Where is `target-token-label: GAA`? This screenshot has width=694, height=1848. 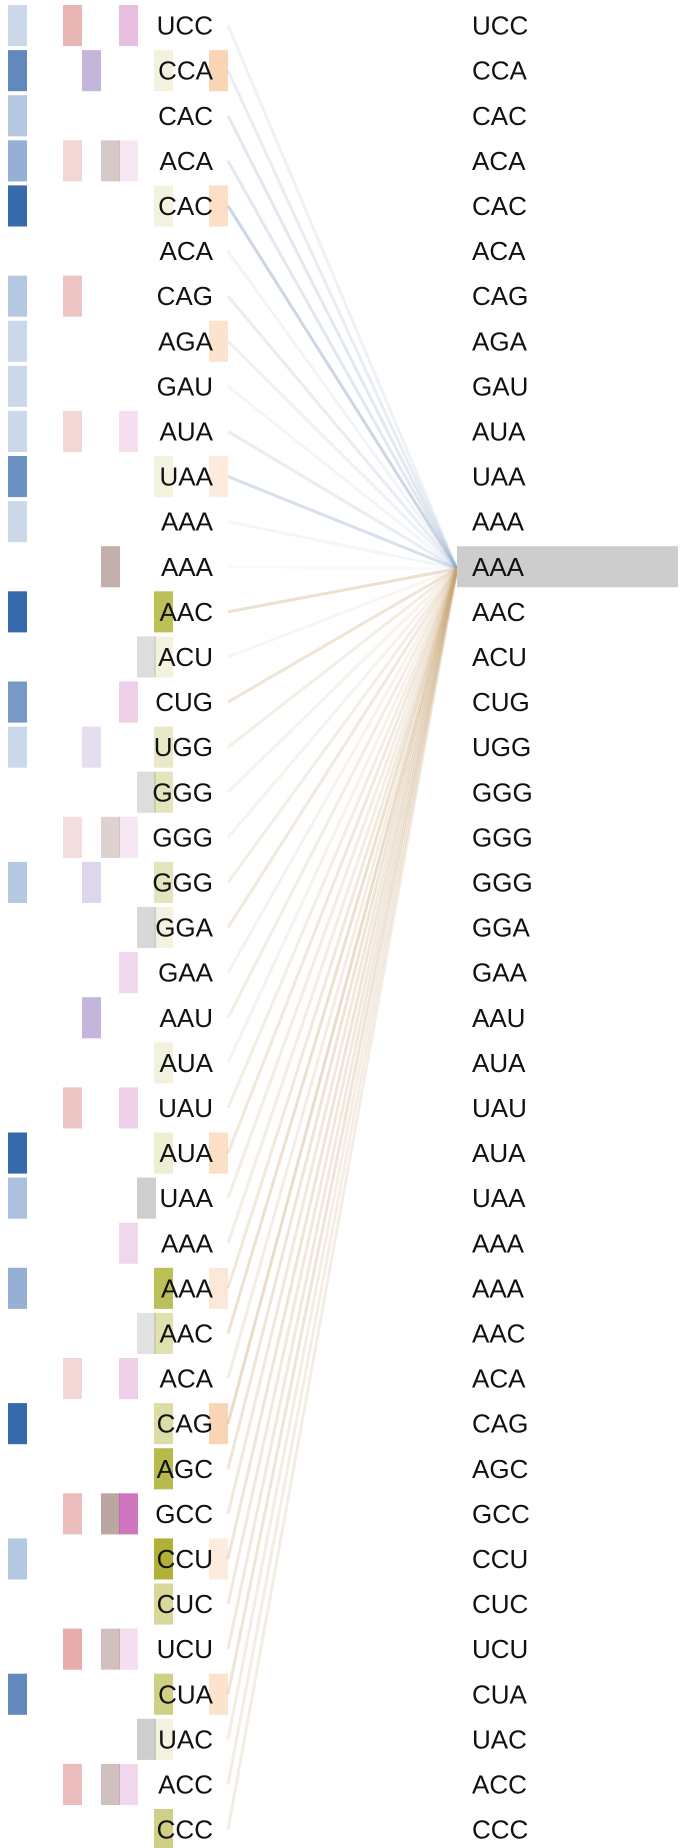 target-token-label: GAA is located at coordinates (500, 973).